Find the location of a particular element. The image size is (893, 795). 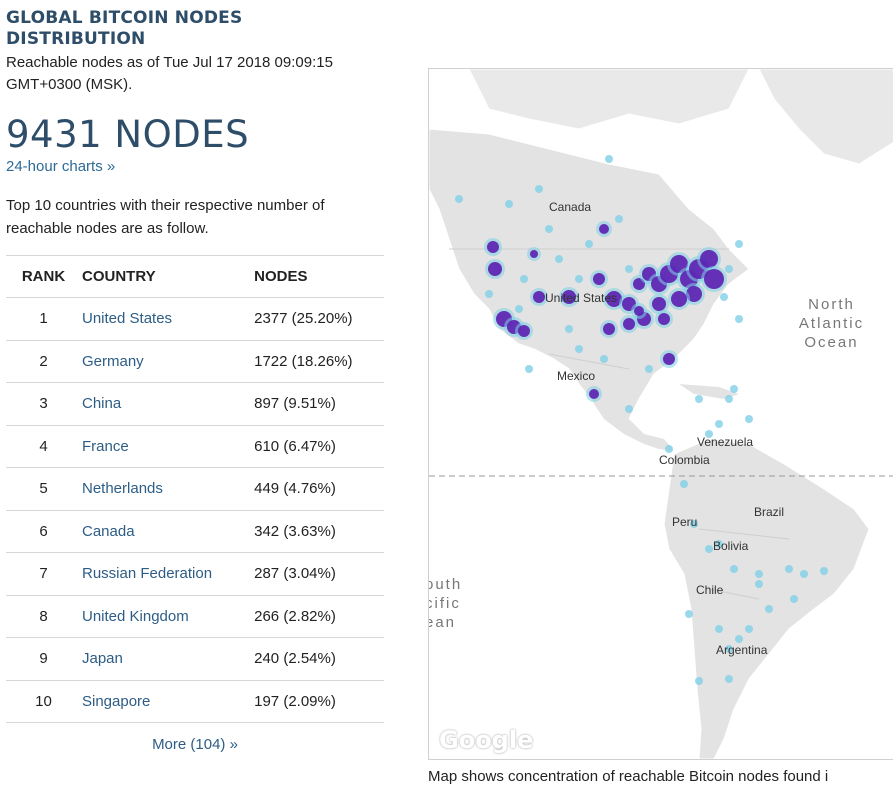

map-label-united-states: United States is located at coordinates (581, 298).